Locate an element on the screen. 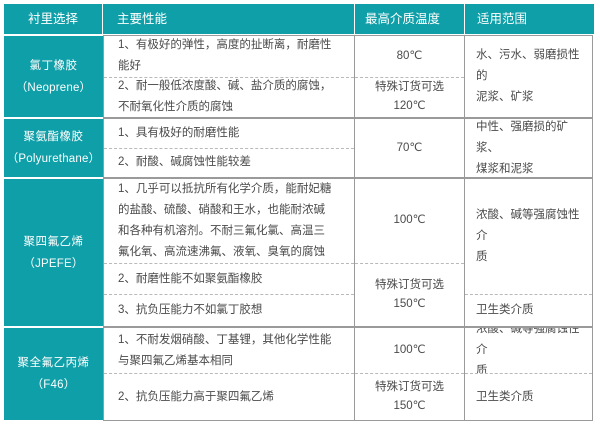  temperature-sub-cell: 特殊订货可选 120℃ is located at coordinates (409, 96).